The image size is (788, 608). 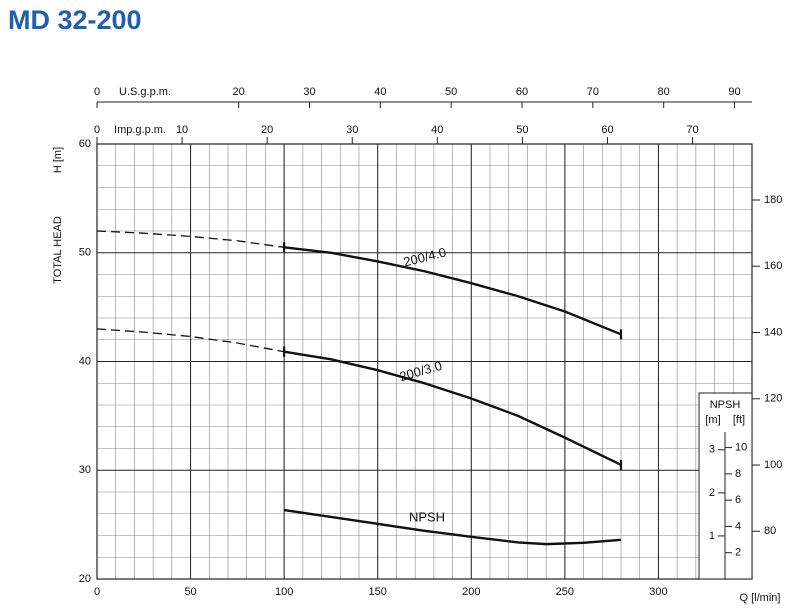 I want to click on y-axis-unit: H [m], so click(x=58, y=160).